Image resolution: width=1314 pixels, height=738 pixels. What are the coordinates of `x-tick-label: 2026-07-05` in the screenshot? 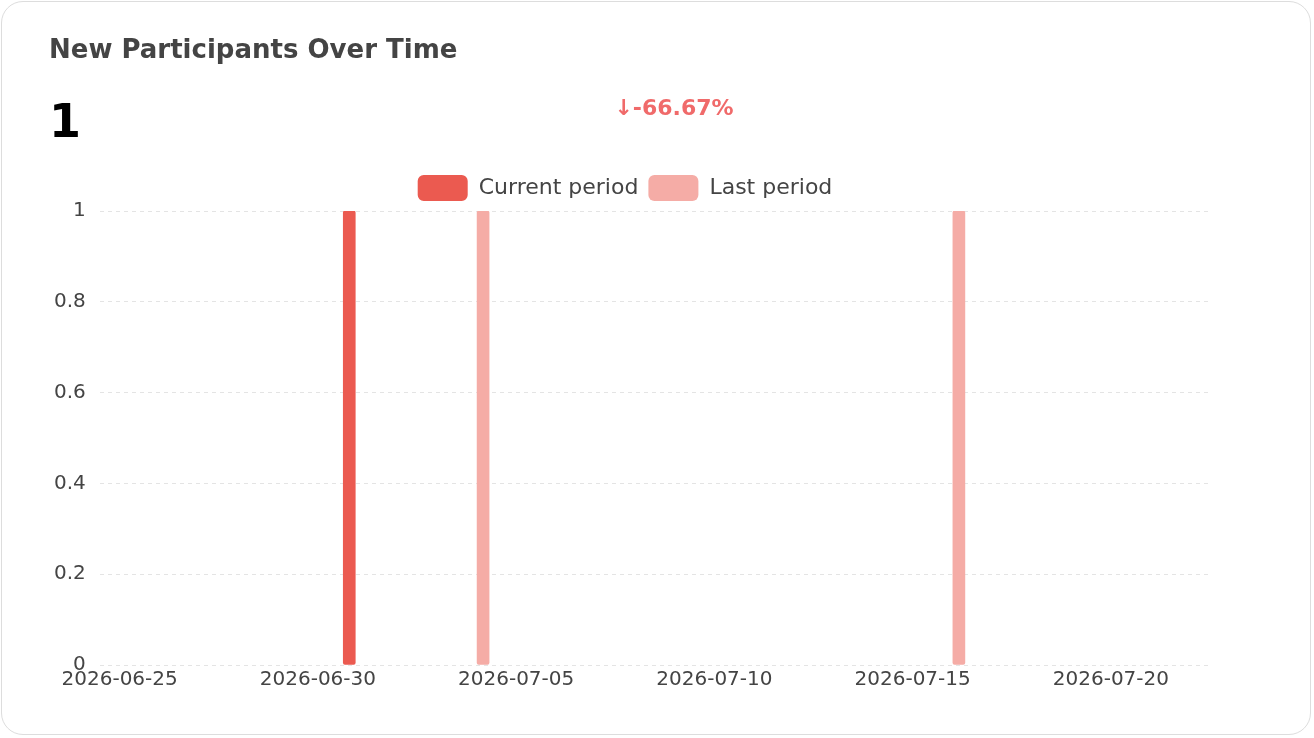 It's located at (516, 678).